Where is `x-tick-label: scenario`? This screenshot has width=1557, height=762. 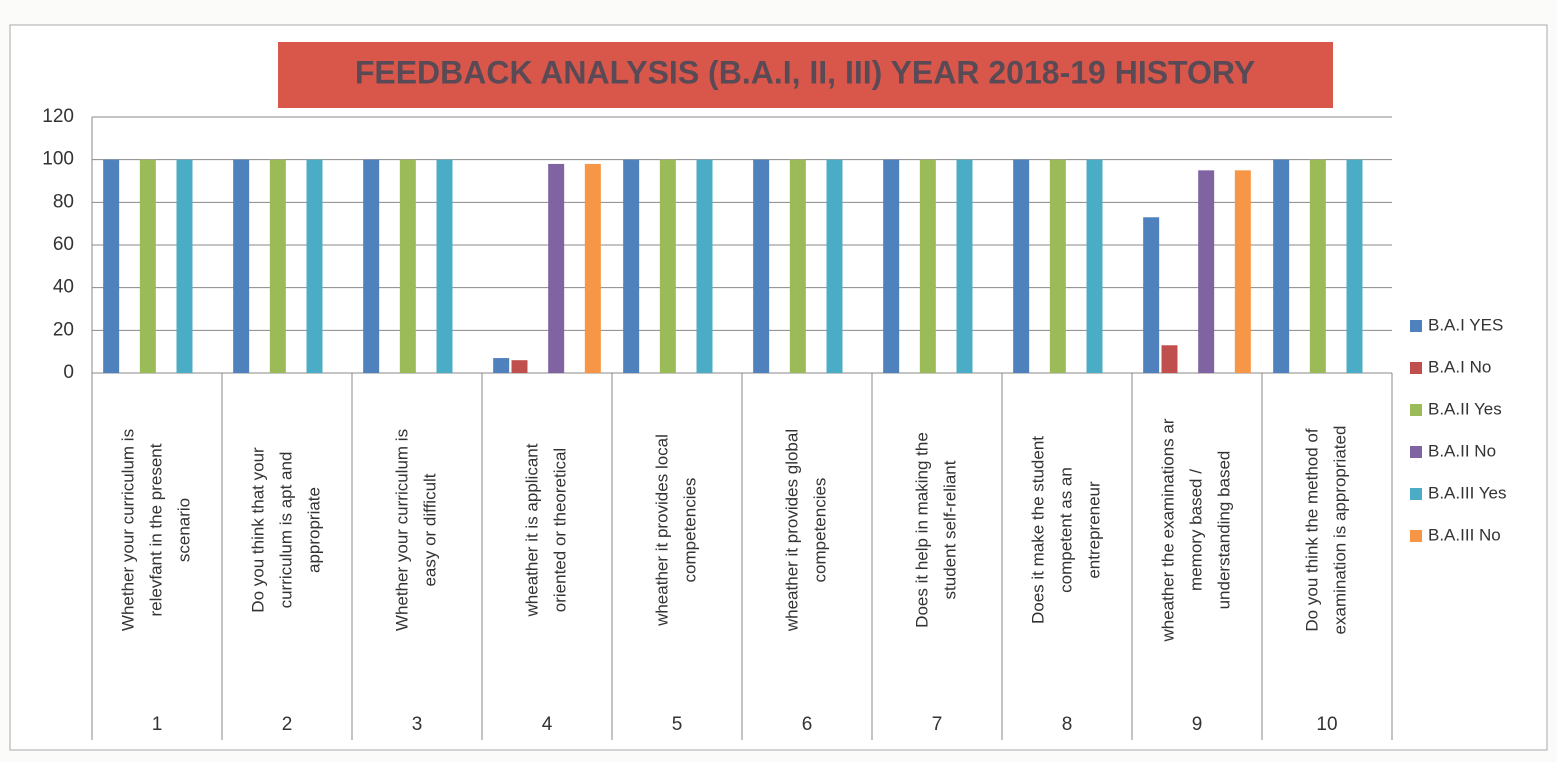 x-tick-label: scenario is located at coordinates (183, 530).